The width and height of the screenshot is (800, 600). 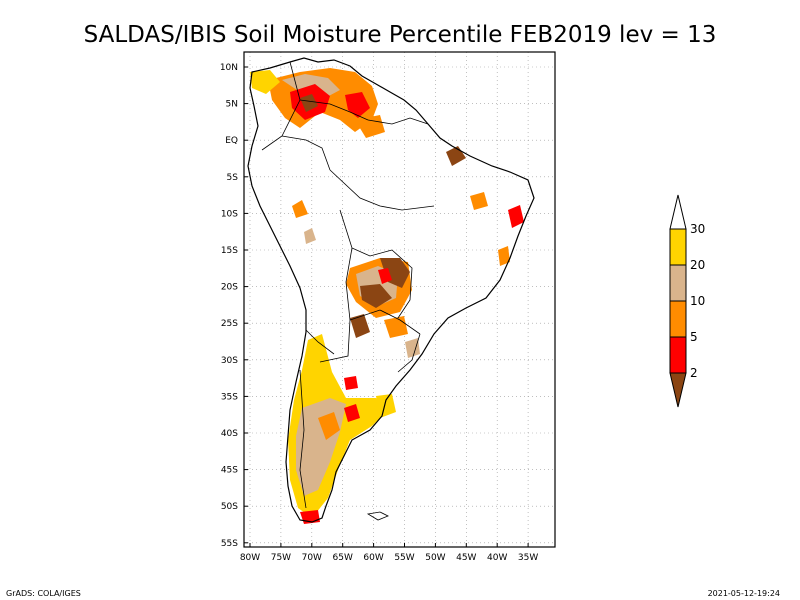 What do you see at coordinates (281, 558) in the screenshot?
I see `lon-tick-label: 75W` at bounding box center [281, 558].